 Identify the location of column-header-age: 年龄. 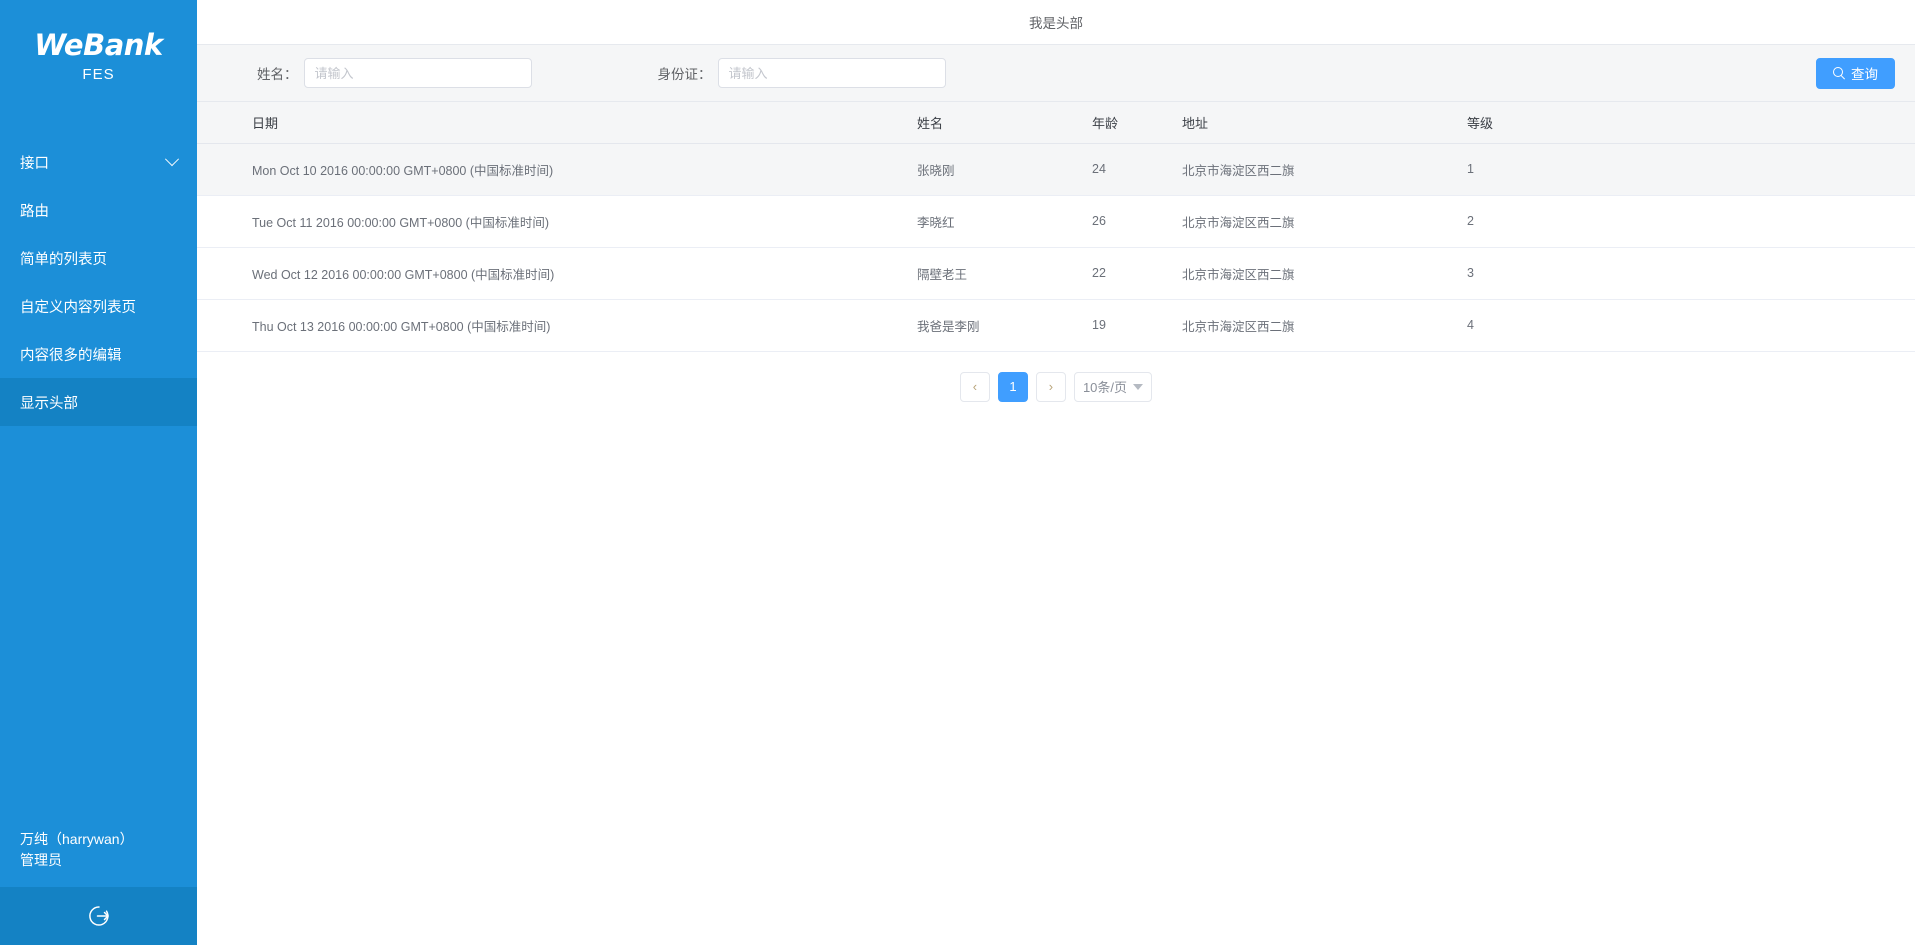
(1127, 123).